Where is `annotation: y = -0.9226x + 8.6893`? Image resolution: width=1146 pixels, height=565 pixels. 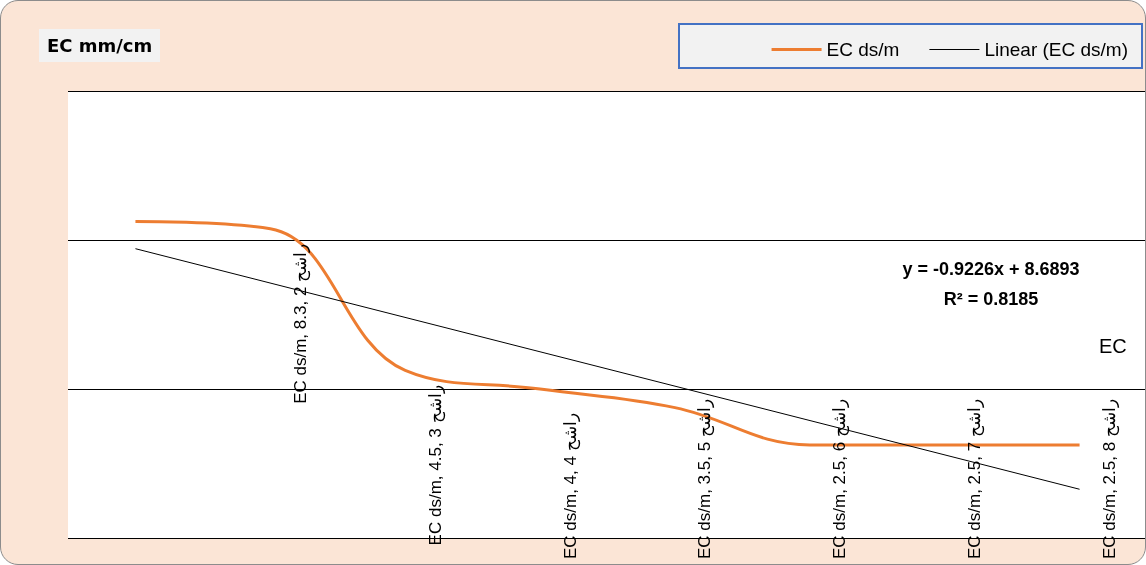
annotation: y = -0.9226x + 8.6893 is located at coordinates (991, 269).